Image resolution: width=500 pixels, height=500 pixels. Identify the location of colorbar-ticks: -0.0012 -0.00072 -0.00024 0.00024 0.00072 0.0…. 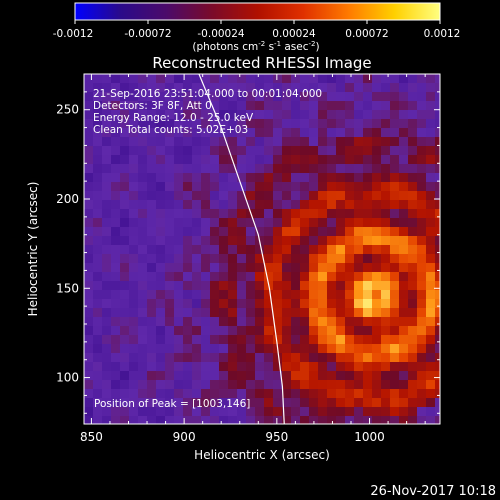
(256, 30).